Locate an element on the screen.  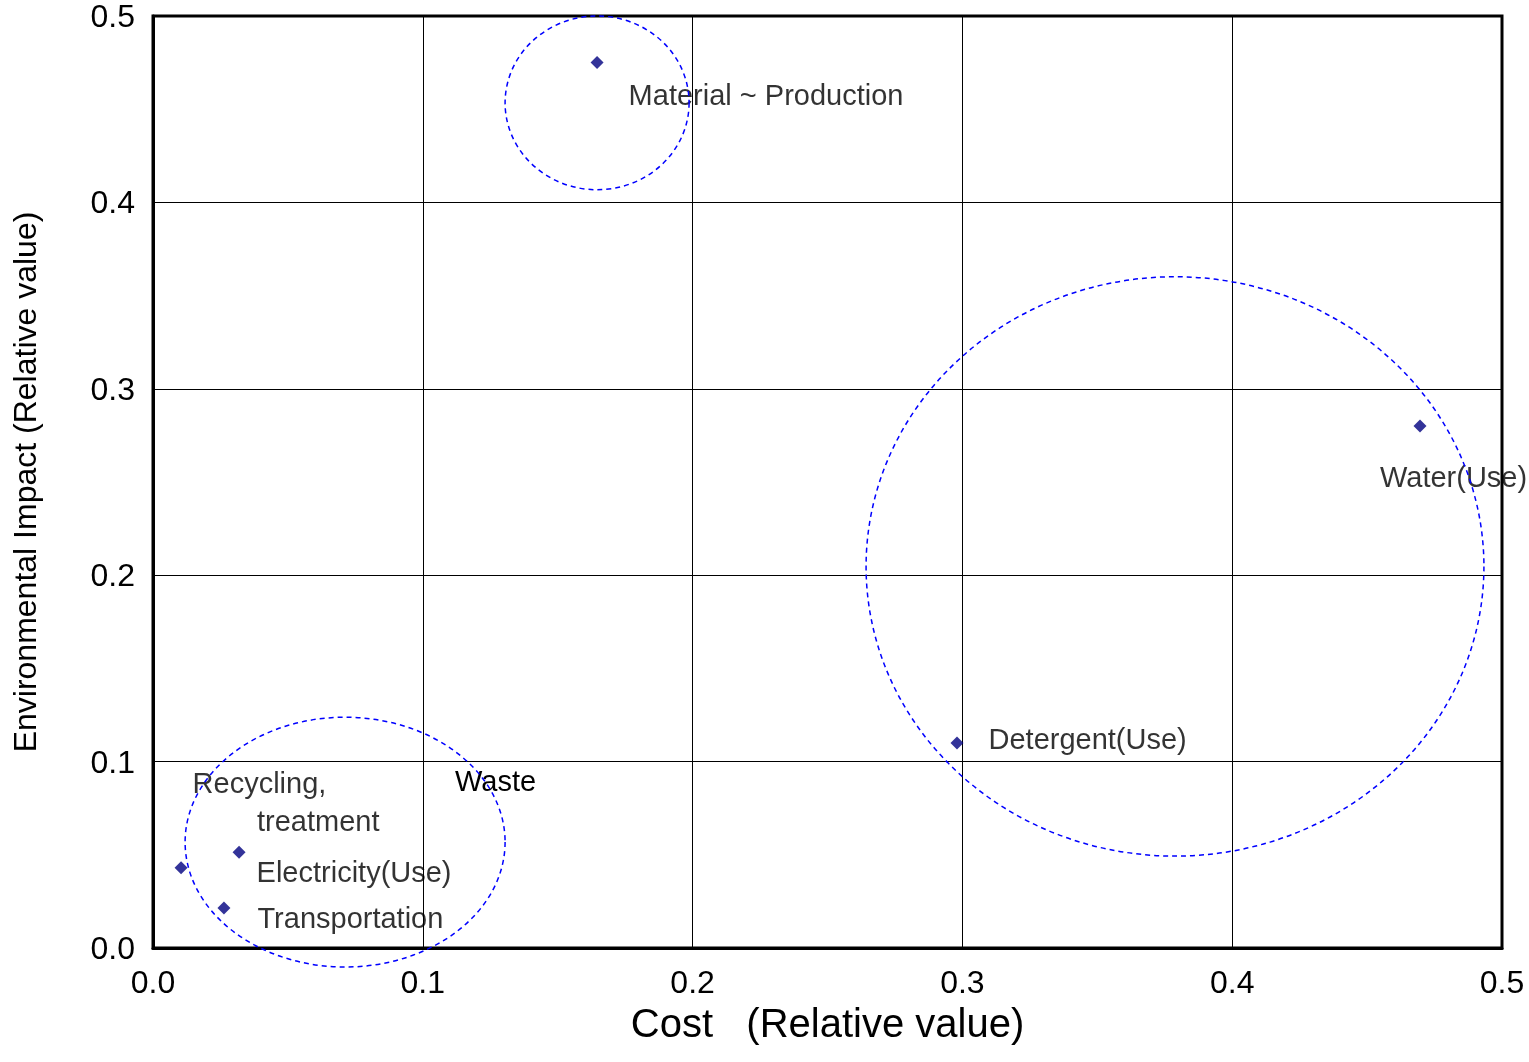
x-tick-label: 0.4 is located at coordinates (1232, 982).